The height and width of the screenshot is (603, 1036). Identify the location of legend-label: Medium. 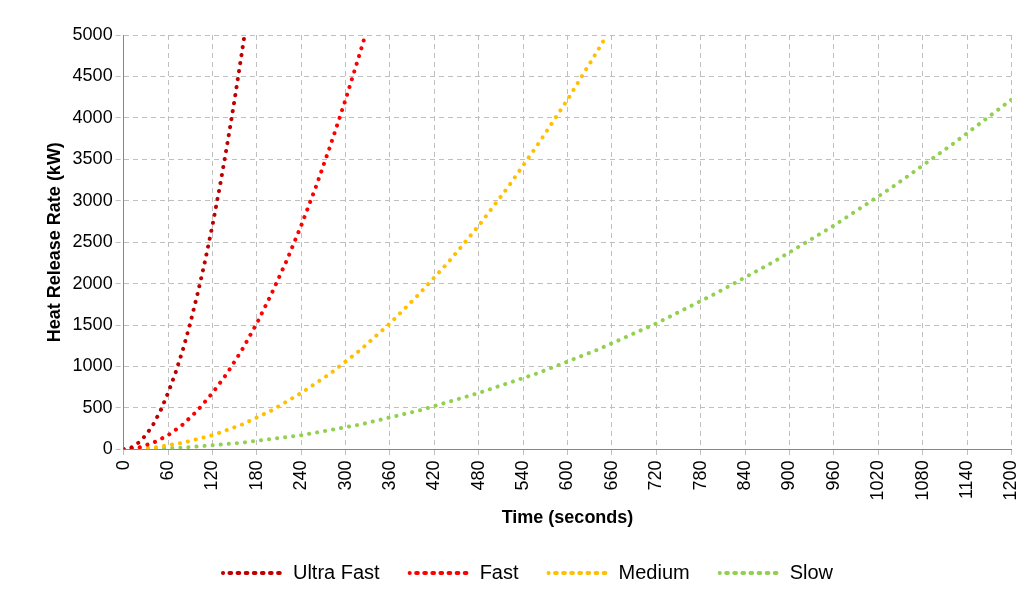
(654, 571).